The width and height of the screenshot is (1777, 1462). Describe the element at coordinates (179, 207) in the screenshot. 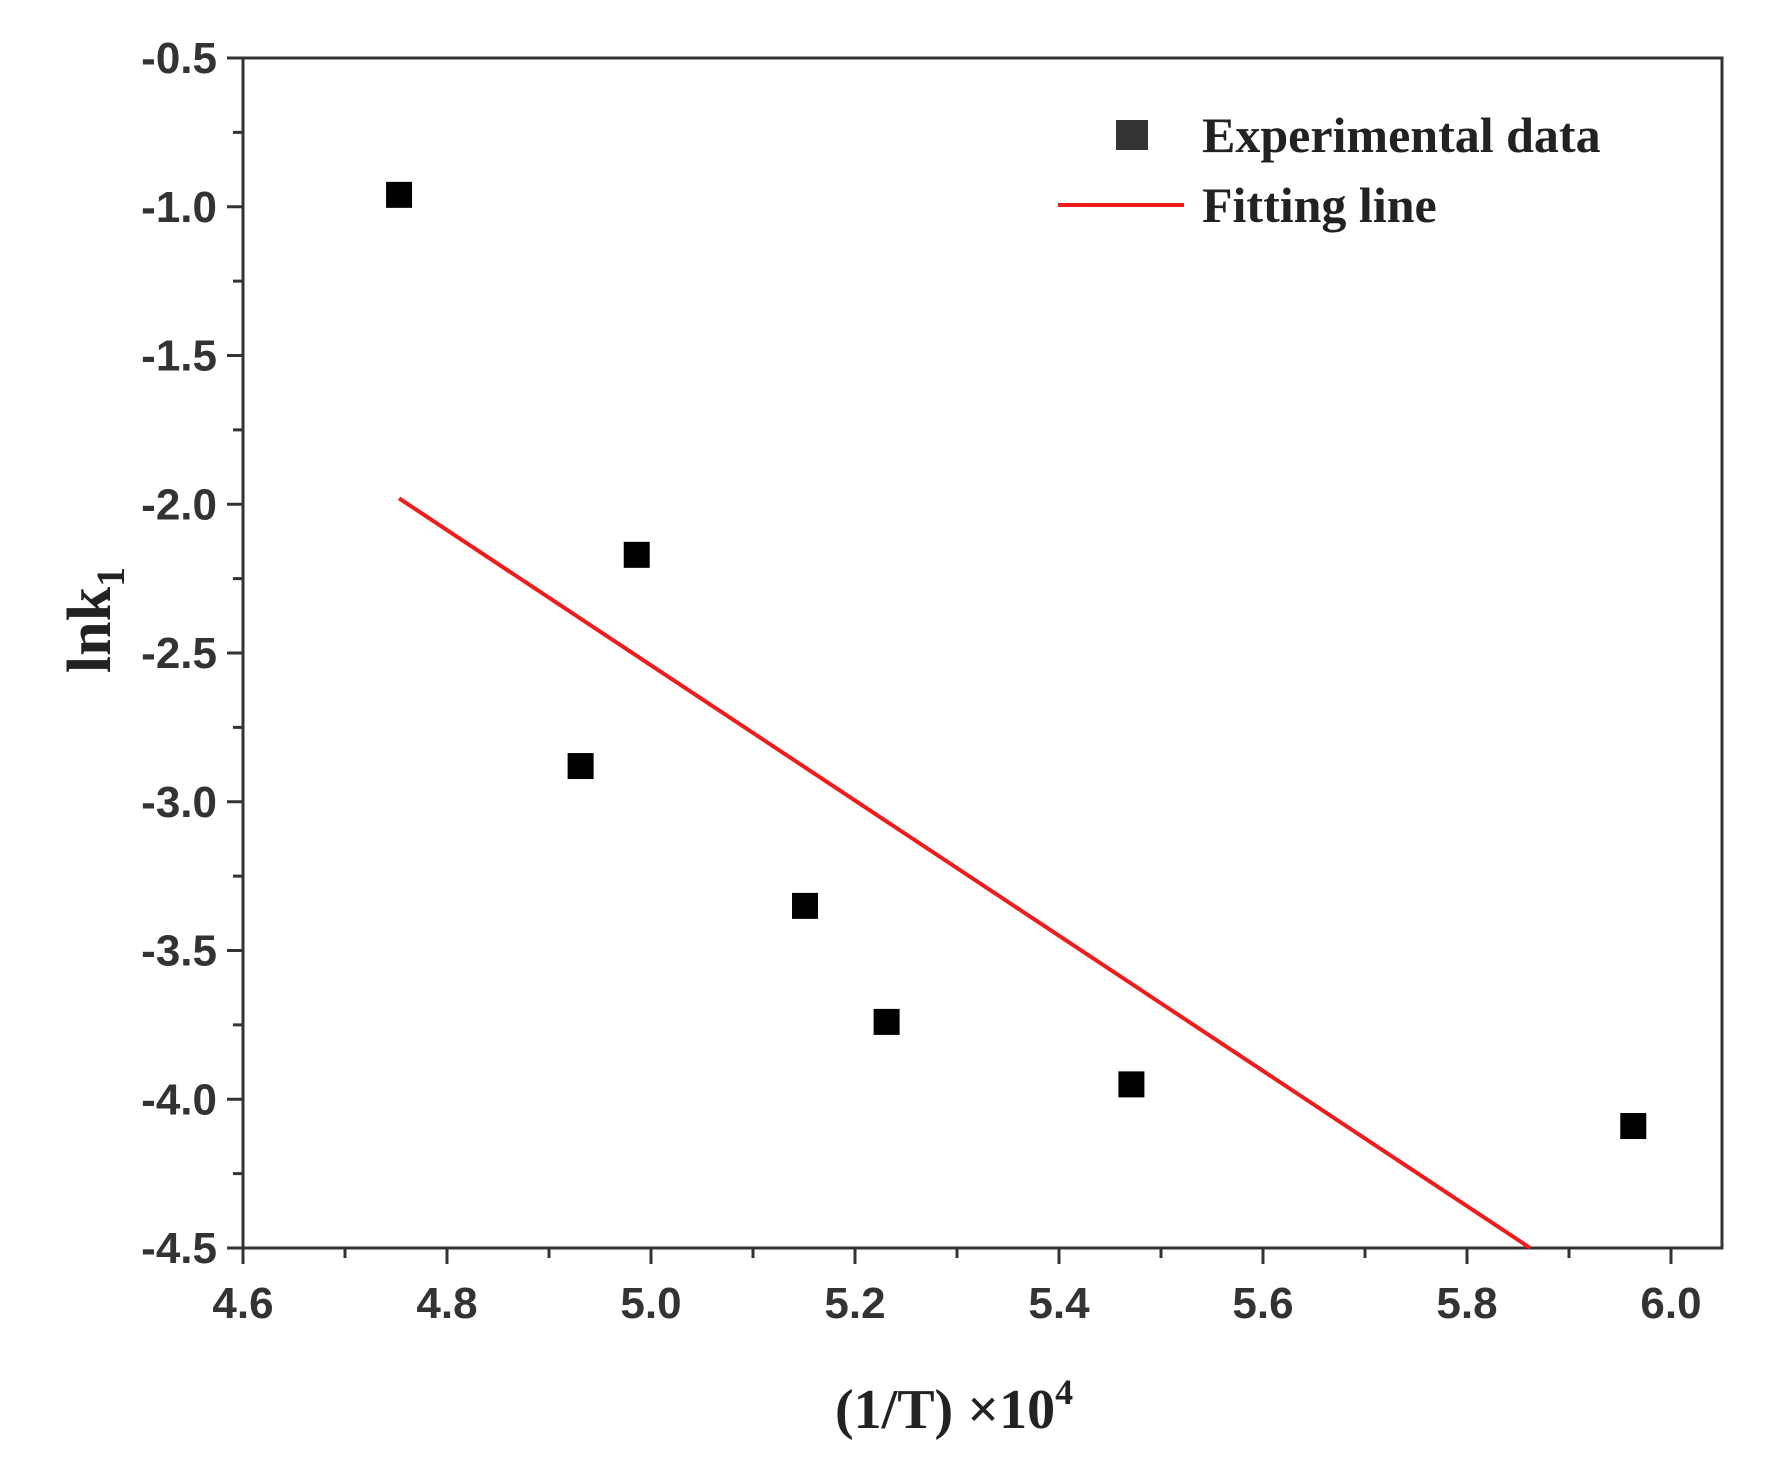

I see `y-tick-label: -1.0` at that location.